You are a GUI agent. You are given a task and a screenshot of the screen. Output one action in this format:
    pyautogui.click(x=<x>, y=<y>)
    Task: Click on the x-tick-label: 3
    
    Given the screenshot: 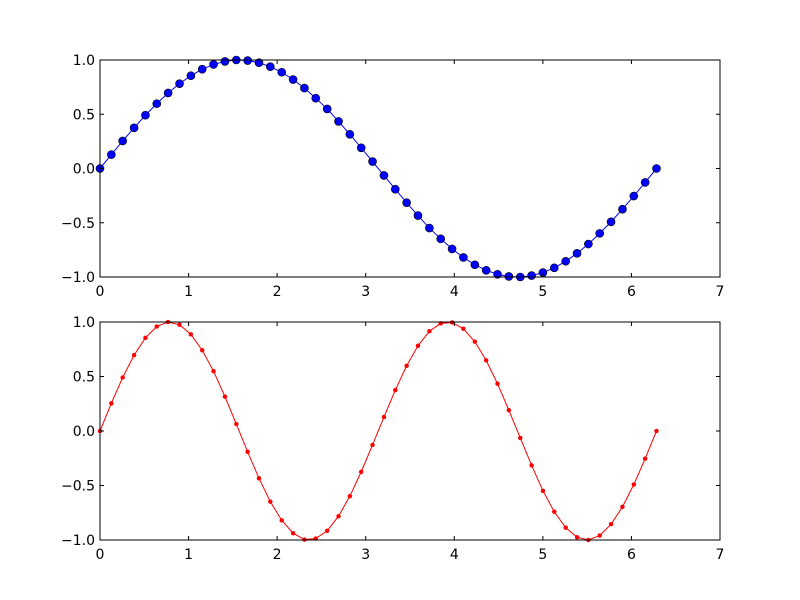 What is the action you would take?
    pyautogui.click(x=365, y=555)
    